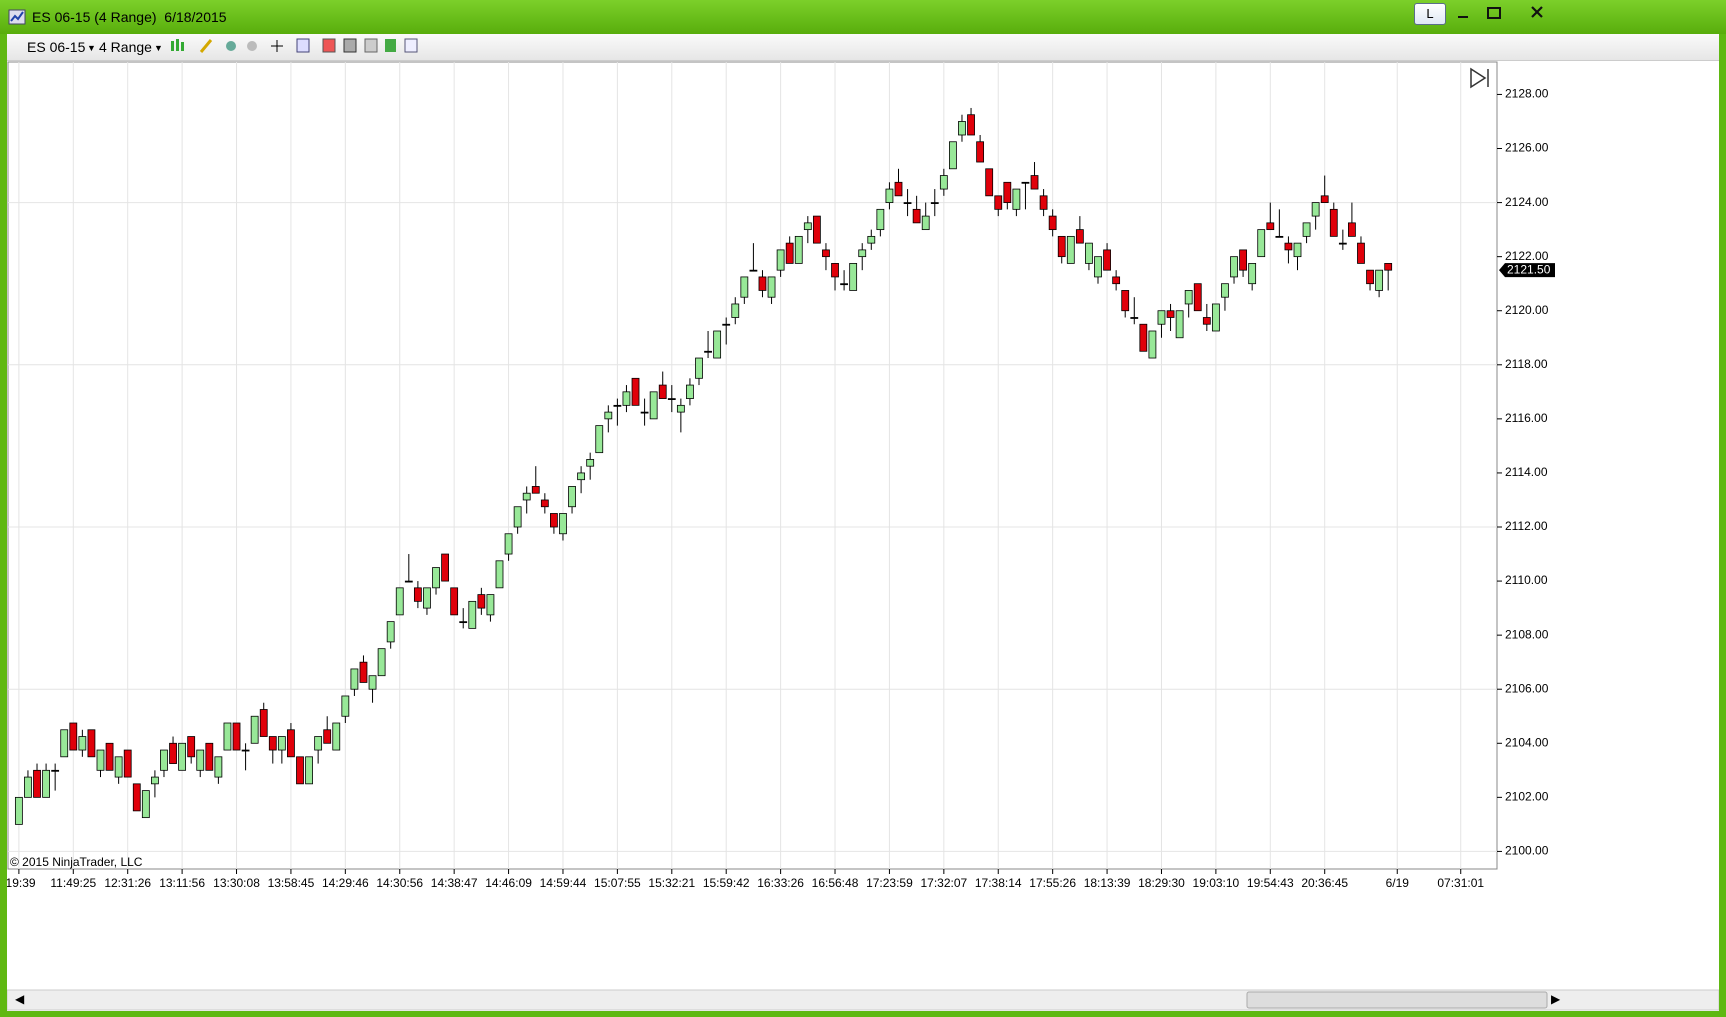 The image size is (1726, 1017). What do you see at coordinates (21, 883) in the screenshot?
I see `x-tick-label: :19:39` at bounding box center [21, 883].